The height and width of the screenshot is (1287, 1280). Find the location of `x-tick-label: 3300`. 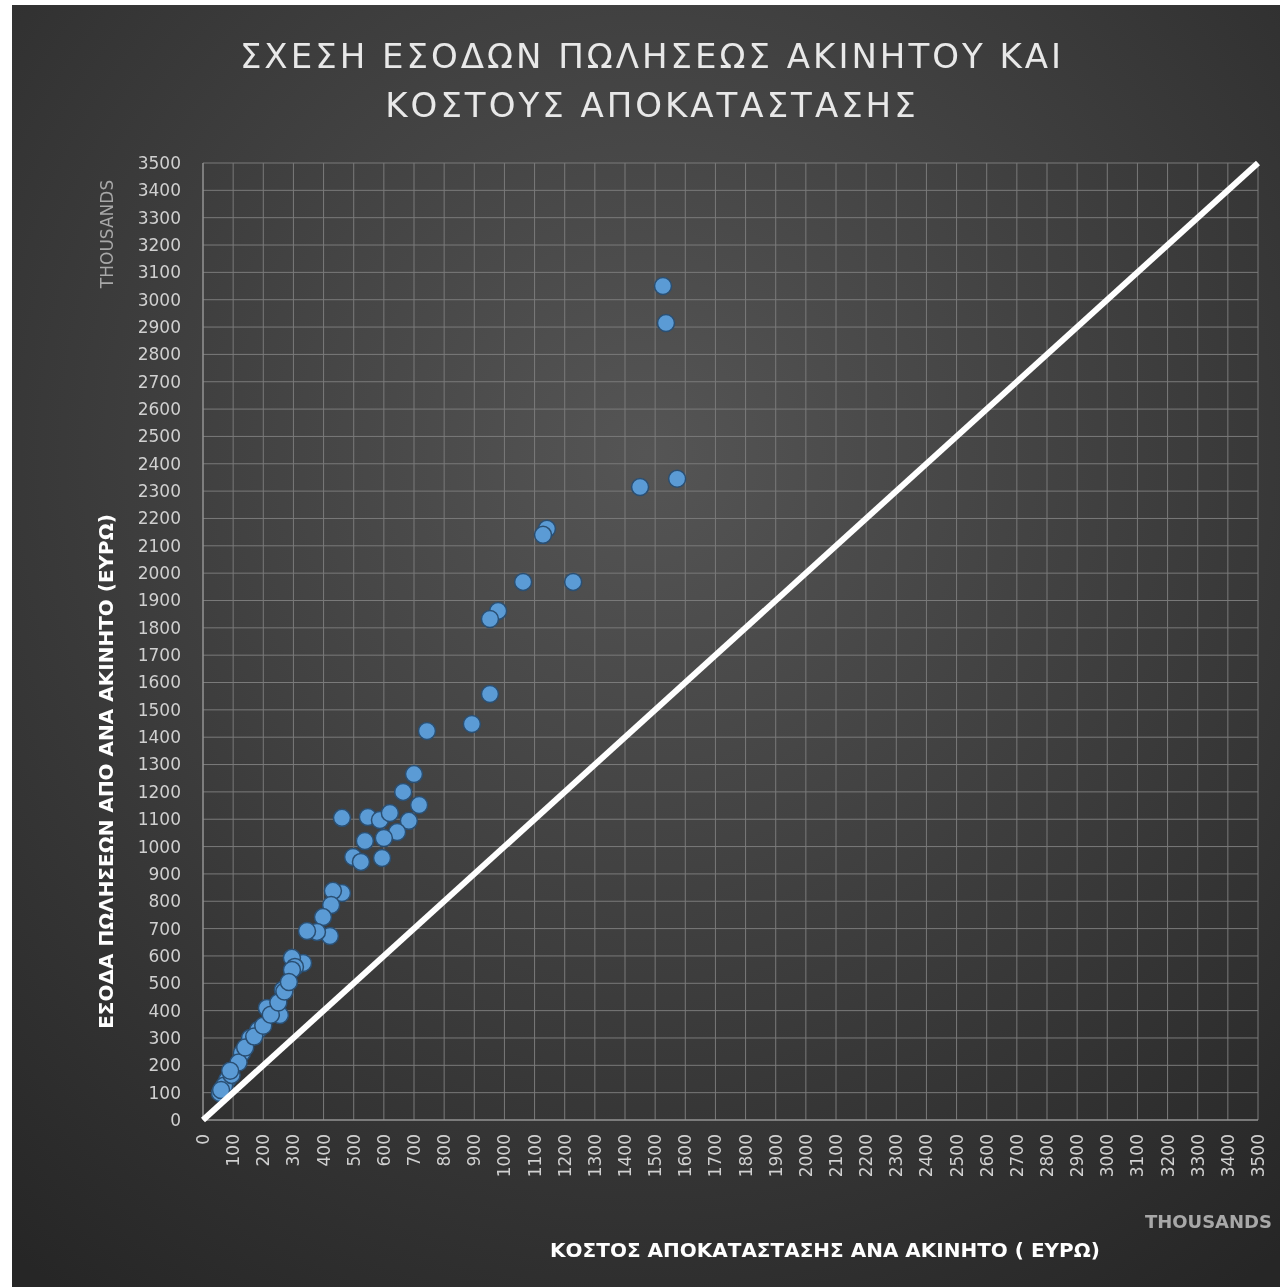

x-tick-label: 3300 is located at coordinates (1197, 1156).